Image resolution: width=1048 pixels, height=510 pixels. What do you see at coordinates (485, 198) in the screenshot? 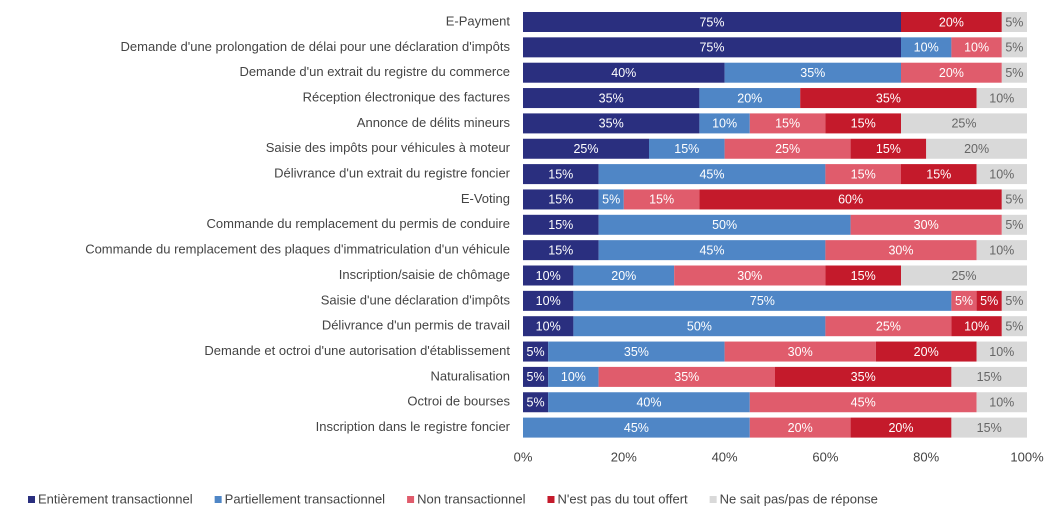
I see `category-label: E-Voting` at bounding box center [485, 198].